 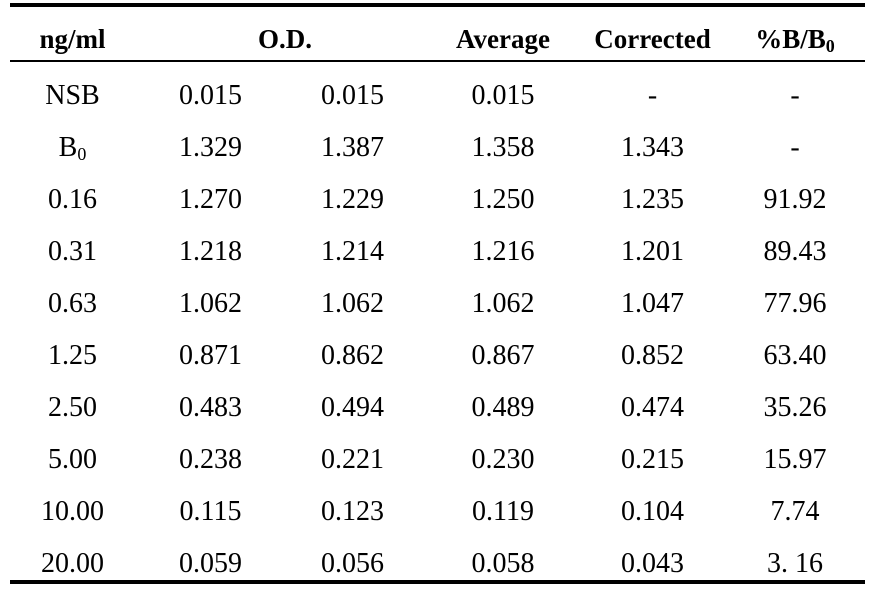 I want to click on cell-concentration: NSB, so click(x=72, y=96).